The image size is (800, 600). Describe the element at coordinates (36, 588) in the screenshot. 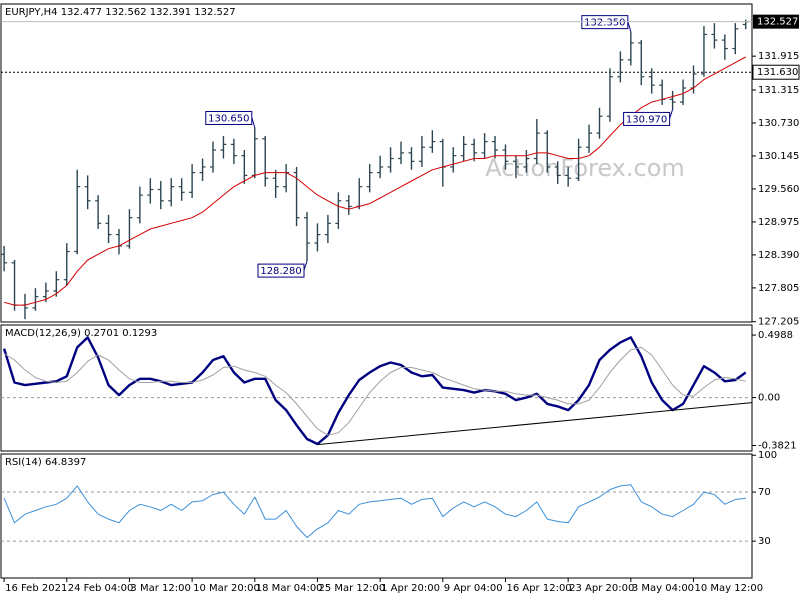

I see `x-tick-label: 16 Feb 2021` at that location.